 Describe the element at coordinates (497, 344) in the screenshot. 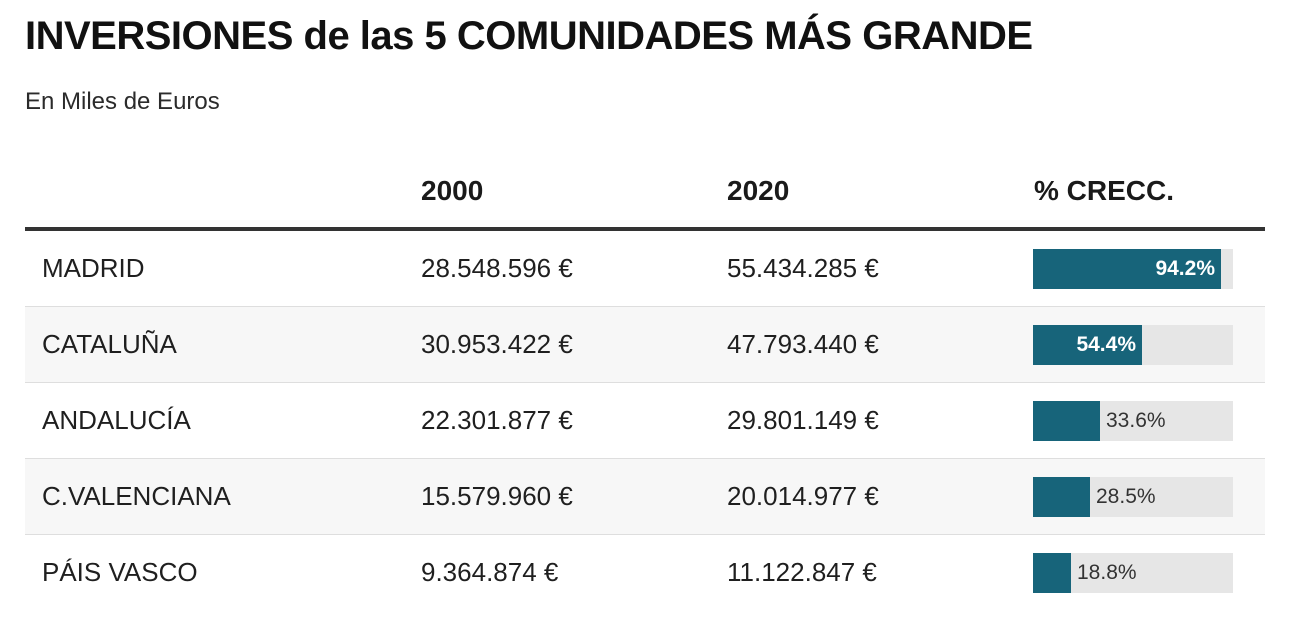

I see `value-2000-cell: 30.953.422 €` at that location.